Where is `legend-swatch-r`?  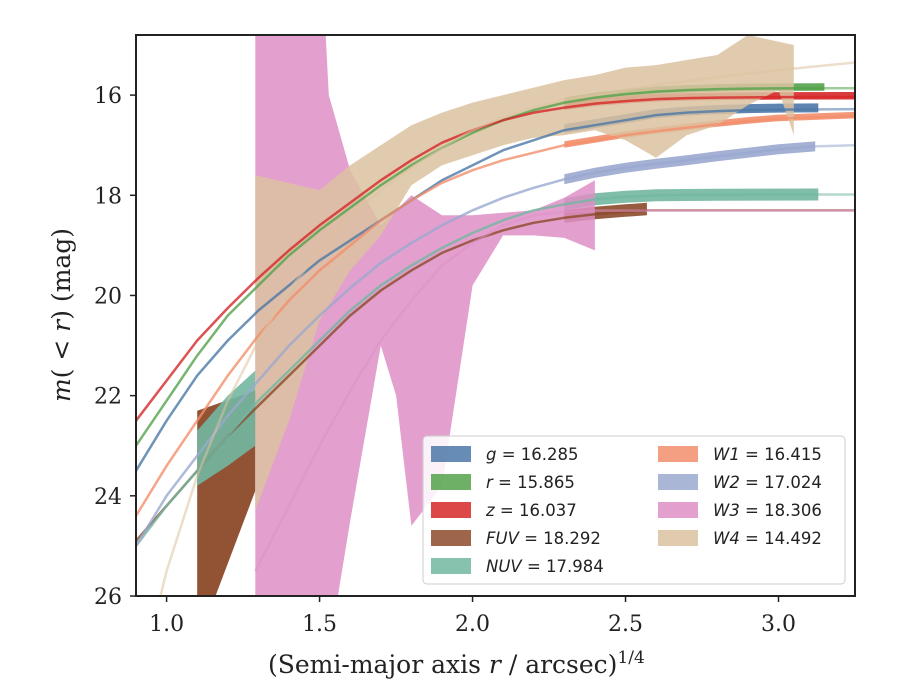
legend-swatch-r is located at coordinates (451, 482).